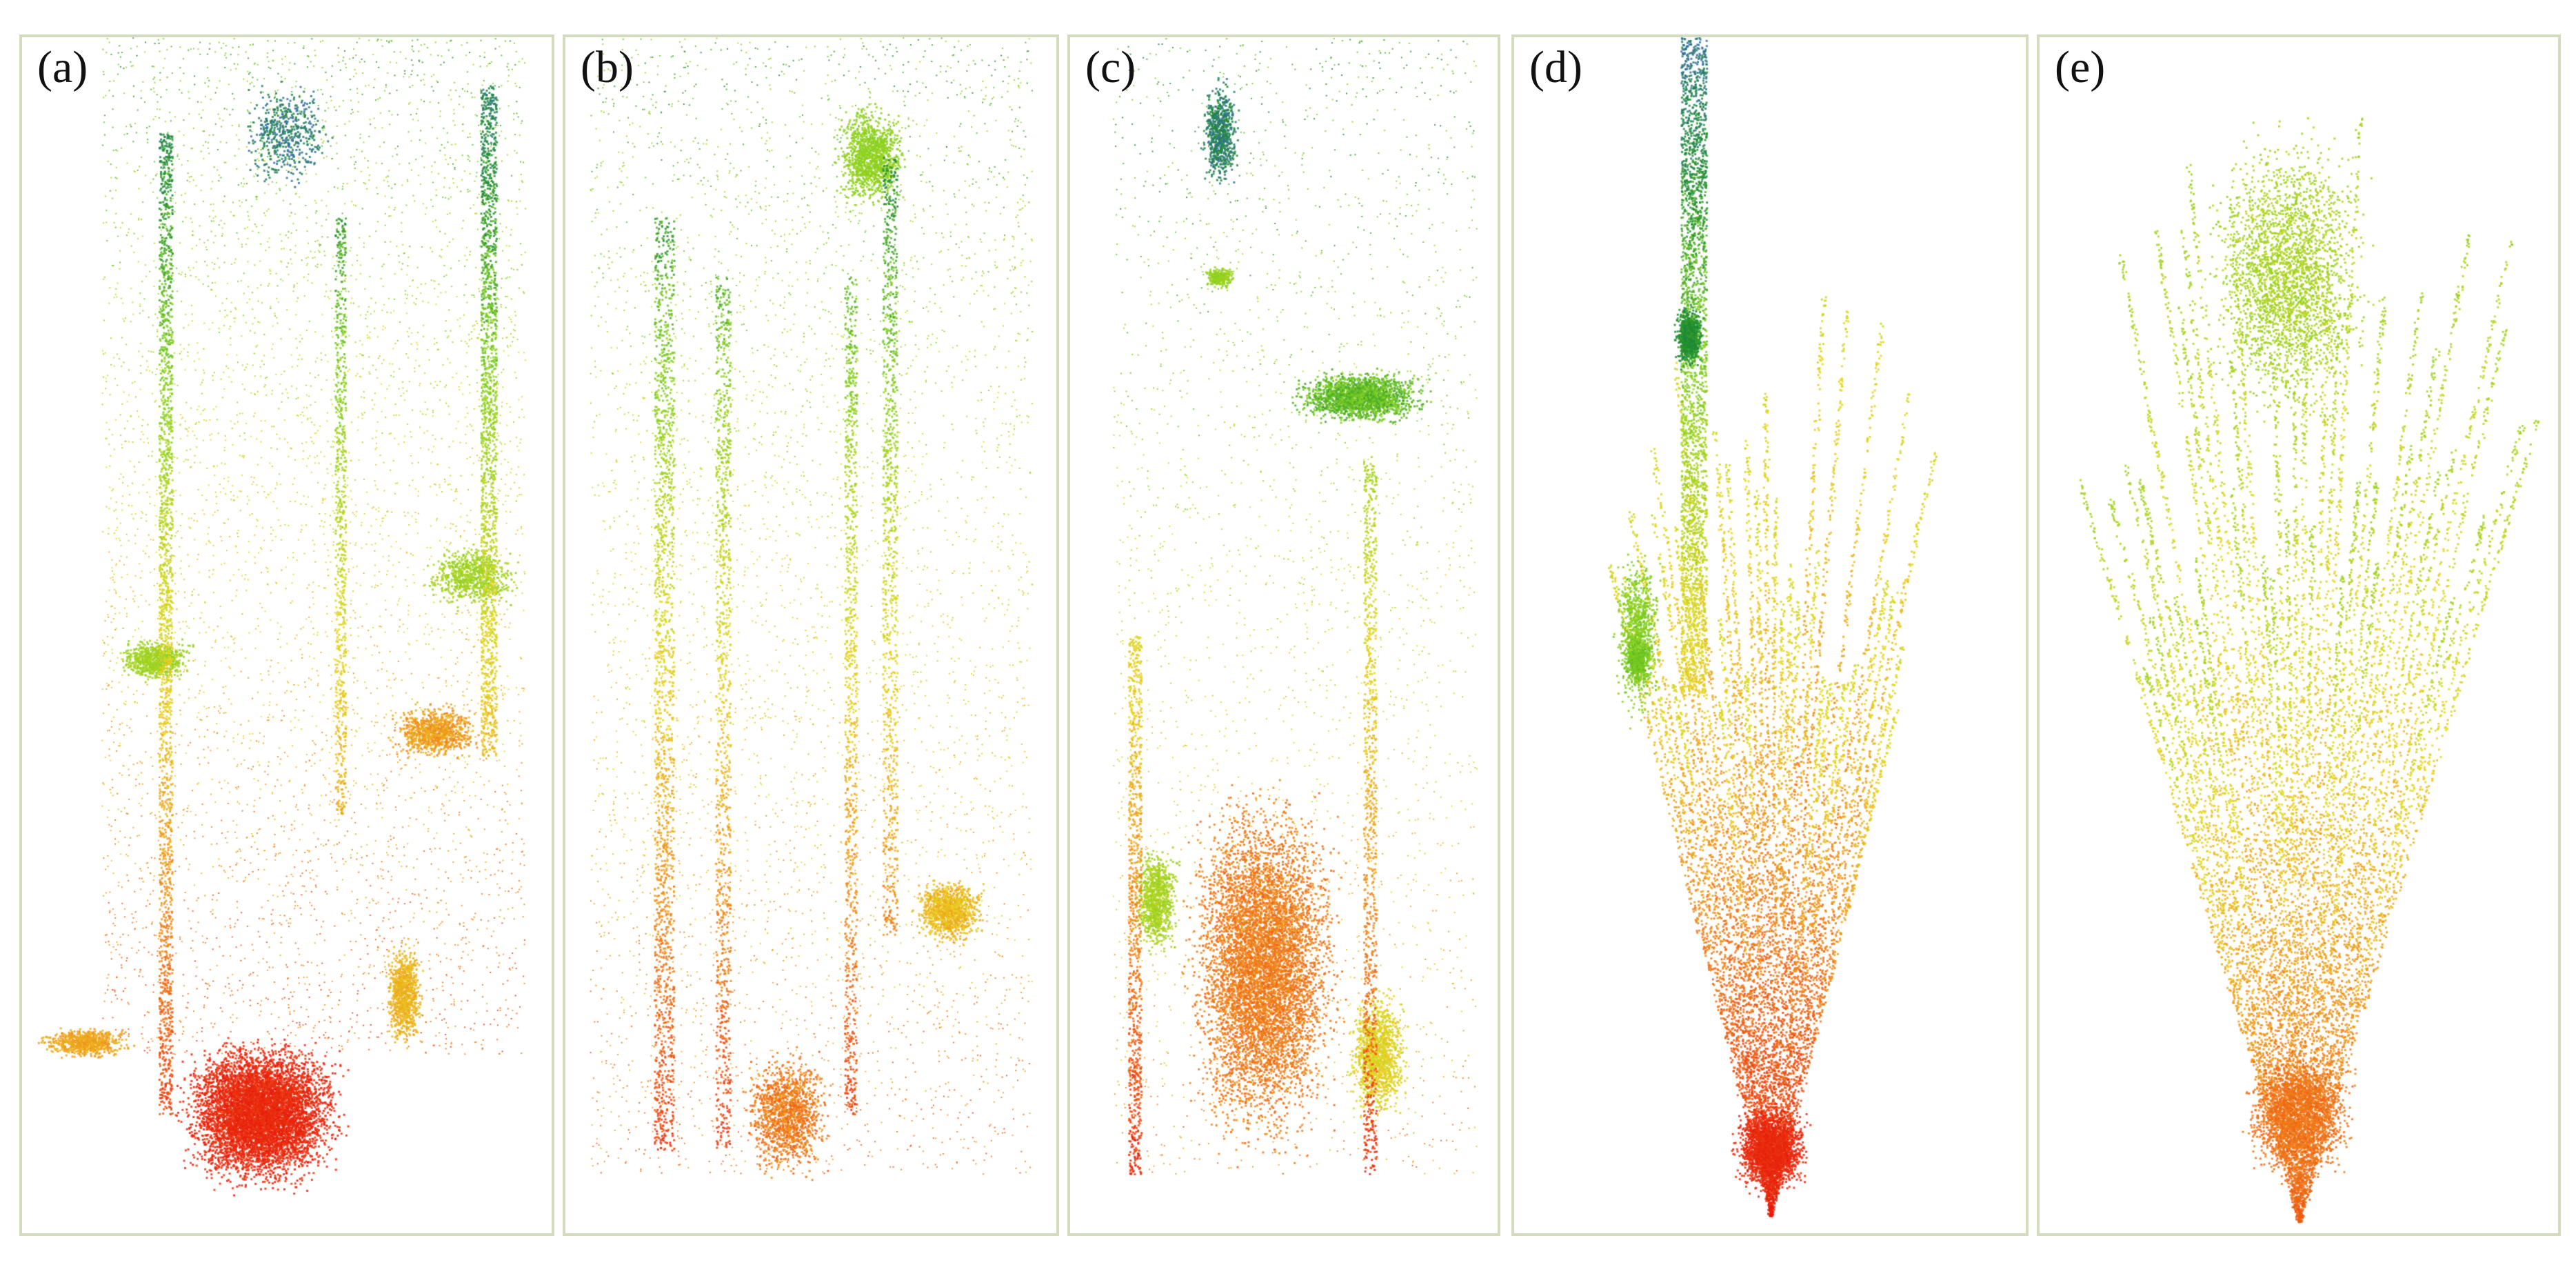 This screenshot has height=1267, width=2576. Describe the element at coordinates (2080, 67) in the screenshot. I see `panel-label-e: (e)` at that location.